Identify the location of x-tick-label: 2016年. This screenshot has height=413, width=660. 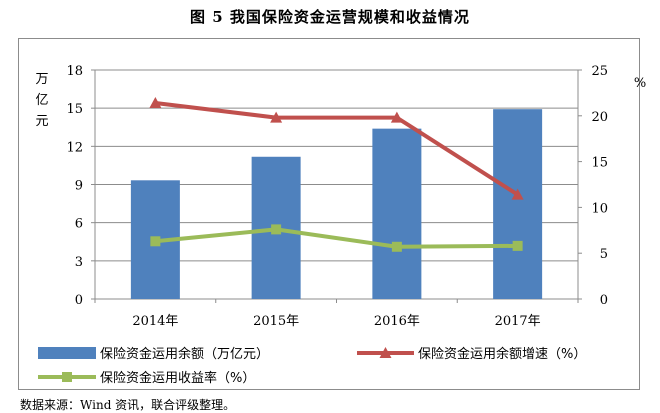
(397, 321).